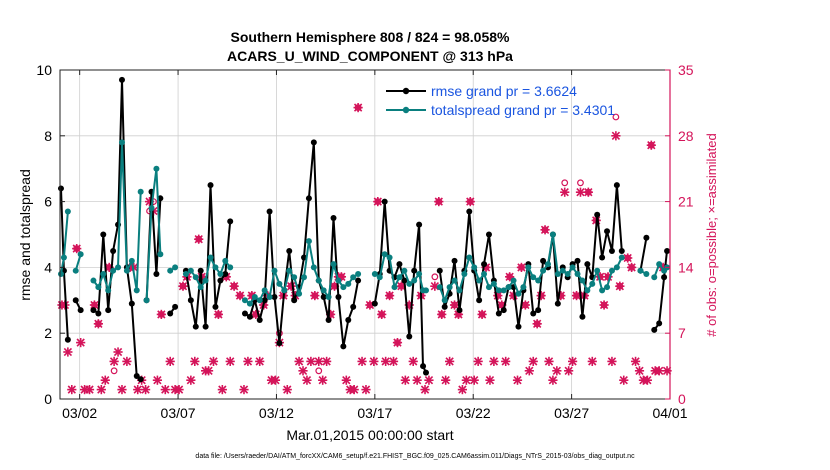  I want to click on y-axis-label-right: # of obs: o=possible; ×=assimilated, so click(711, 234).